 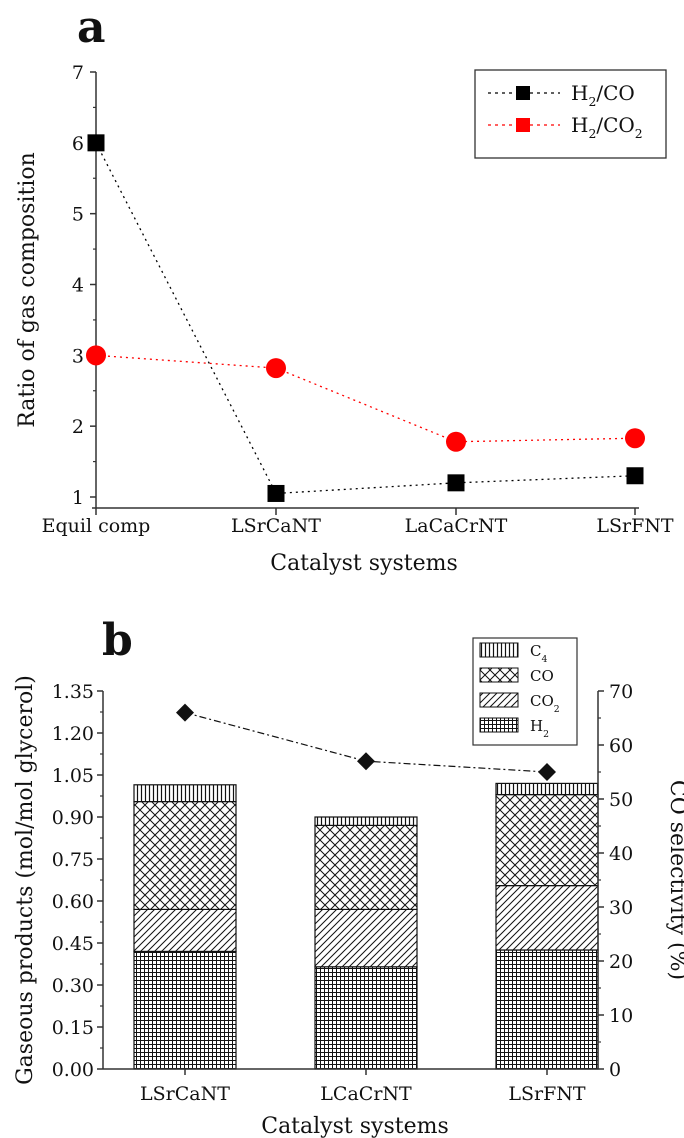 What do you see at coordinates (73, 776) in the screenshot?
I see `y-tick-label: 1.05` at bounding box center [73, 776].